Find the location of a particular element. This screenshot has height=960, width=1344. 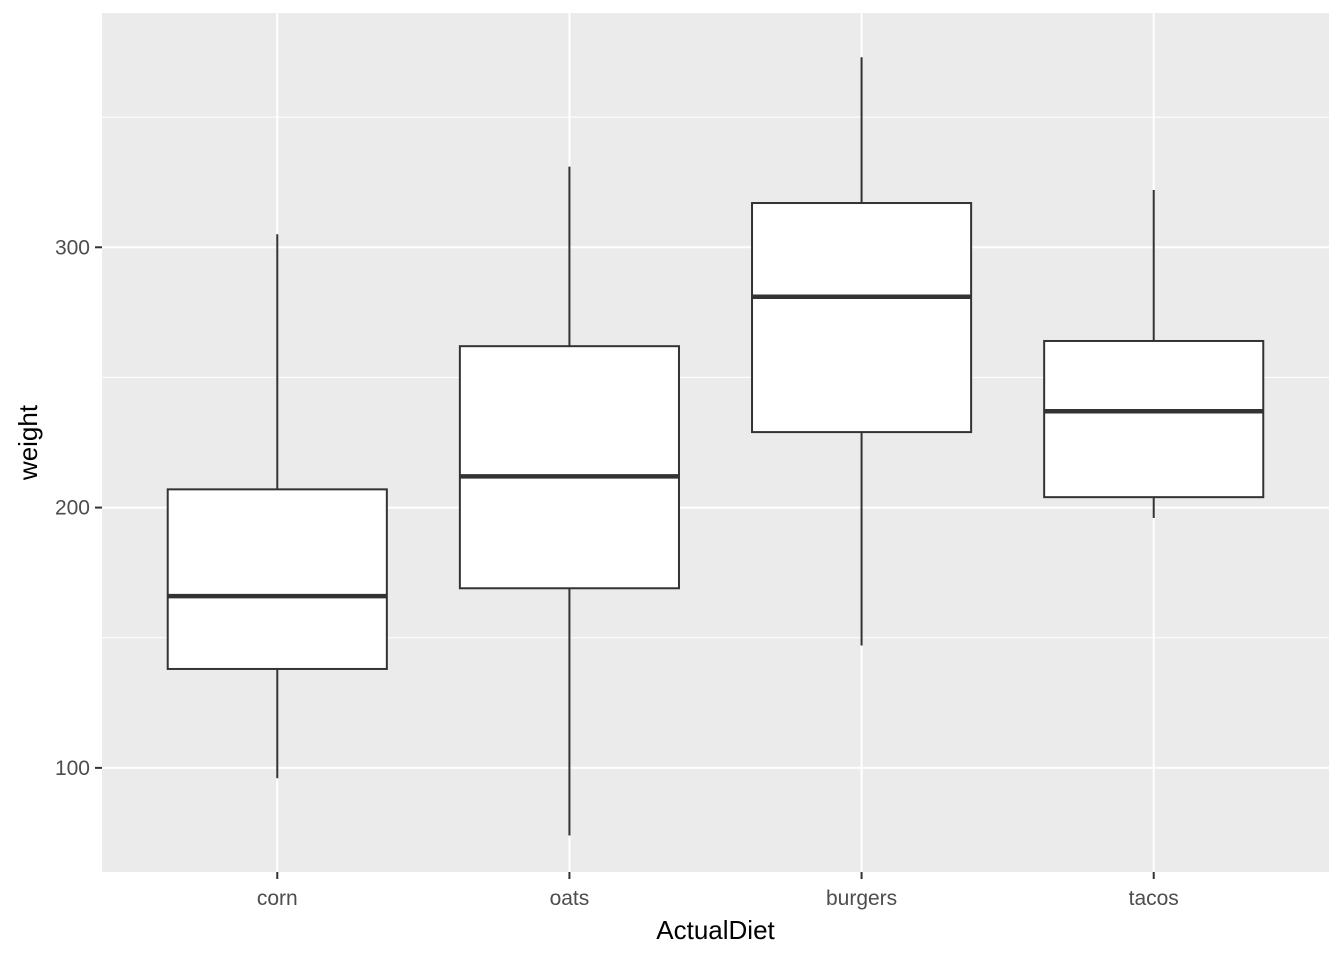

x-tick-label: tacos is located at coordinates (1154, 898).